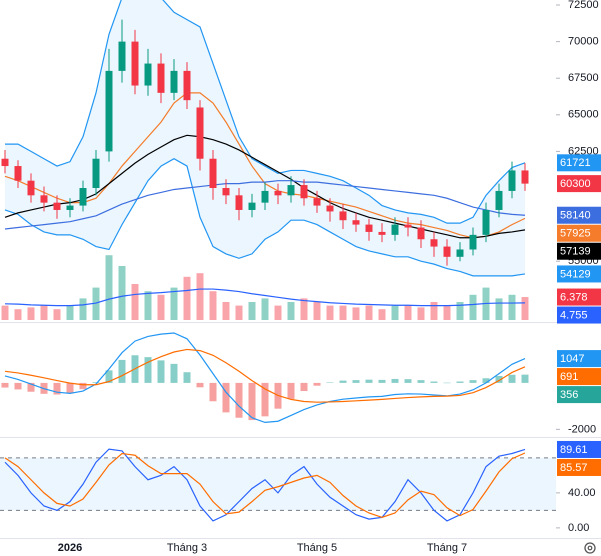 The width and height of the screenshot is (601, 556). I want to click on y-tick-label: 0.00, so click(578, 528).